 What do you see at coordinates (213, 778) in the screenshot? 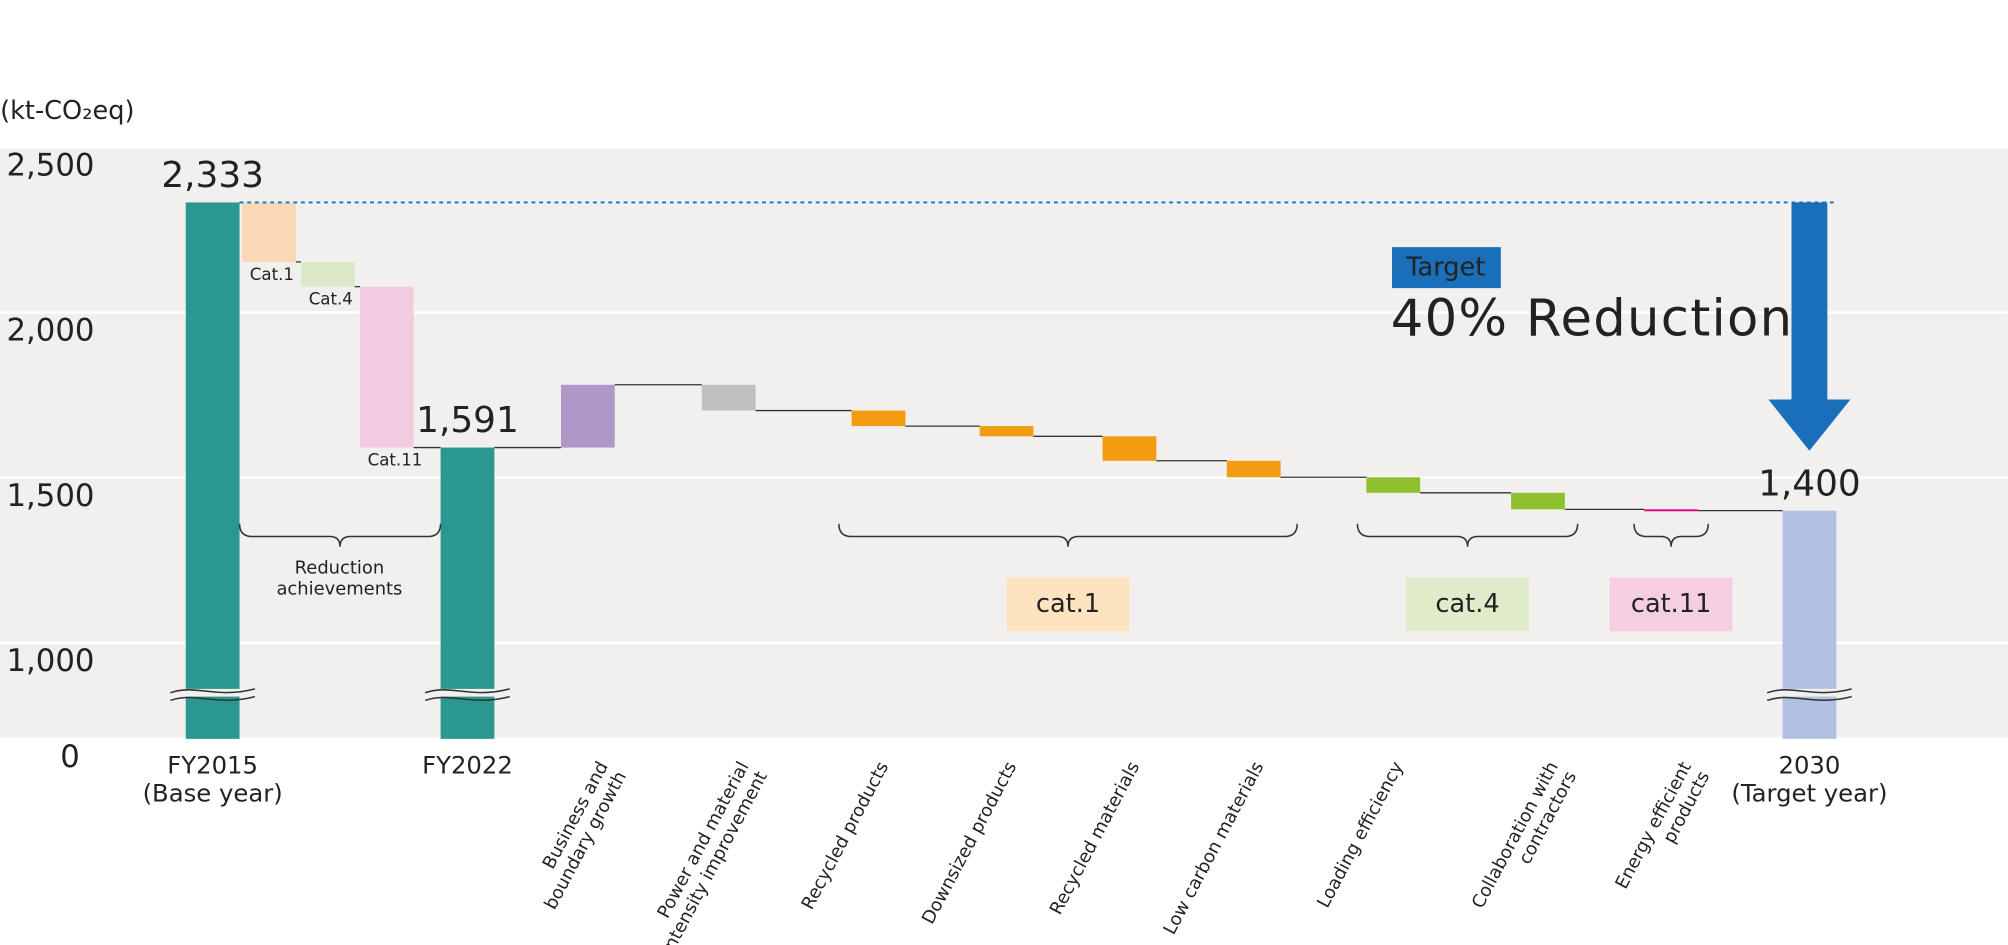
I see `x-tick-label: FY2015 (Base year)` at bounding box center [213, 778].